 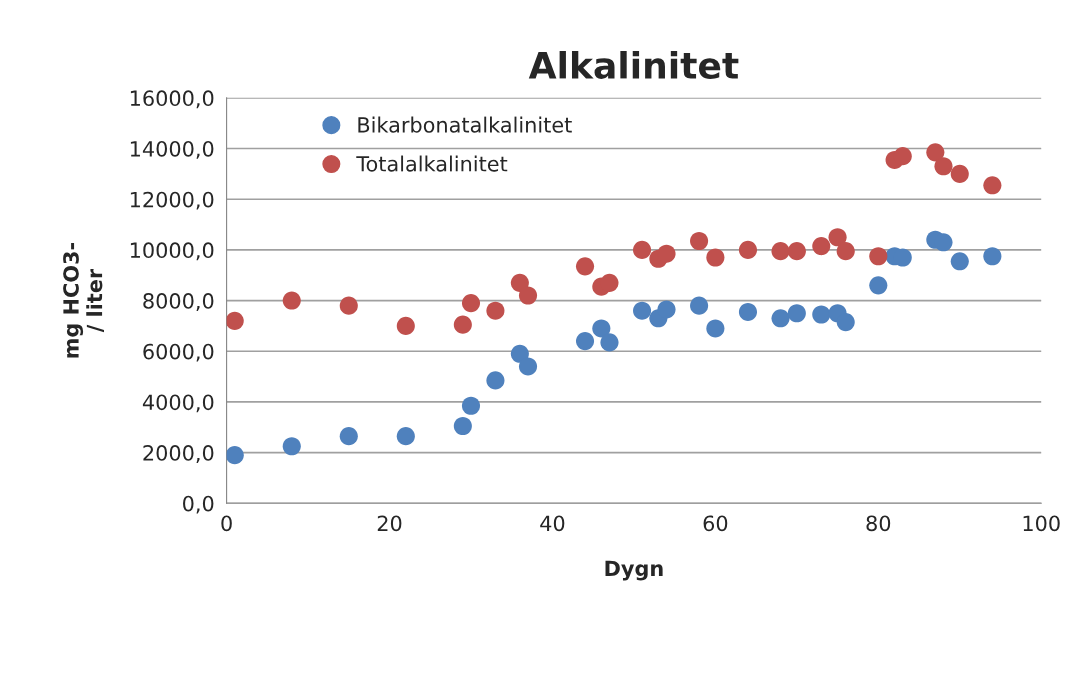 I want to click on y-tick-label: 6000,0, so click(x=178, y=352).